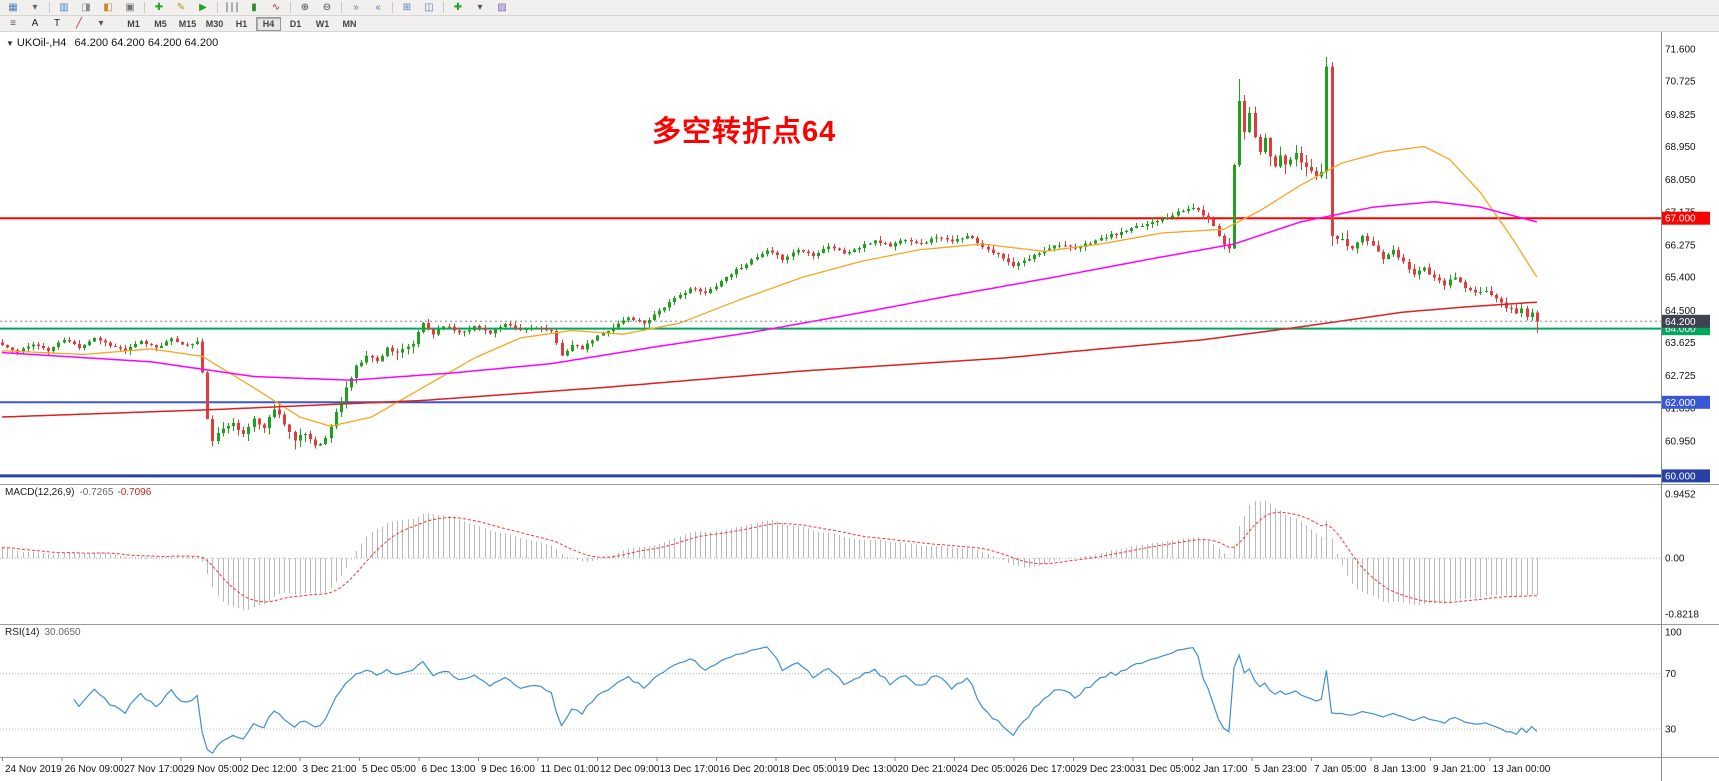  I want to click on tile-windows-icon: ⊞, so click(407, 7).